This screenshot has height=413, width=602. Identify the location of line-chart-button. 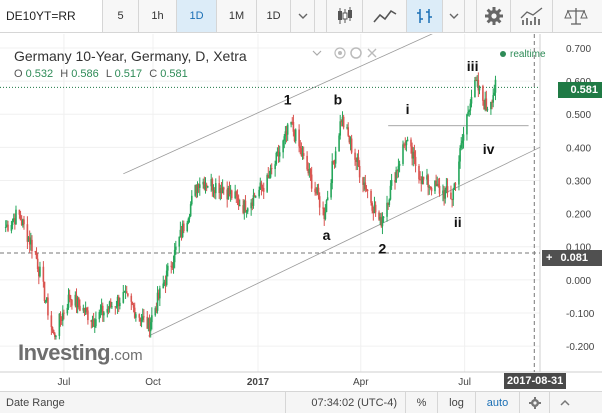
(385, 16).